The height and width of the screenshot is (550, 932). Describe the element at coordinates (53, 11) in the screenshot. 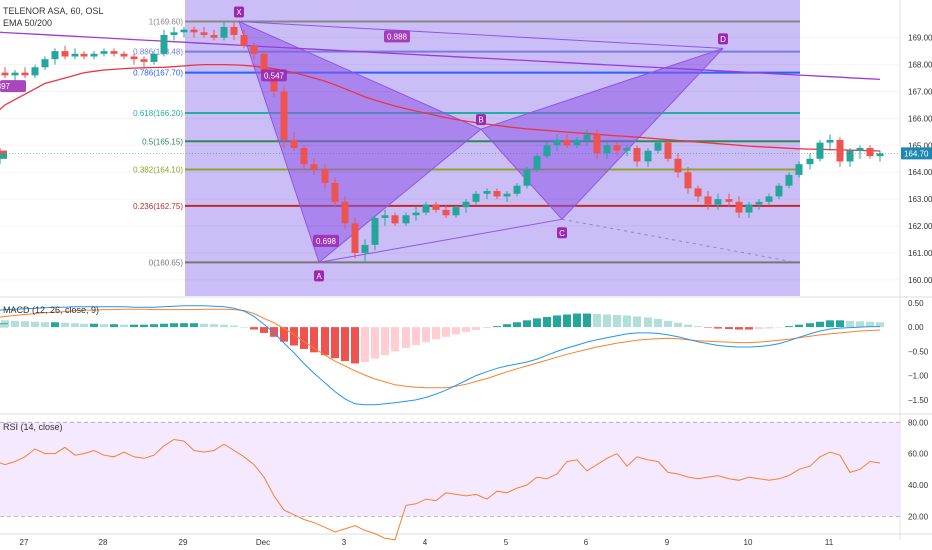

I see `symbol-title: TELENOR ASA, 60, OSL` at that location.